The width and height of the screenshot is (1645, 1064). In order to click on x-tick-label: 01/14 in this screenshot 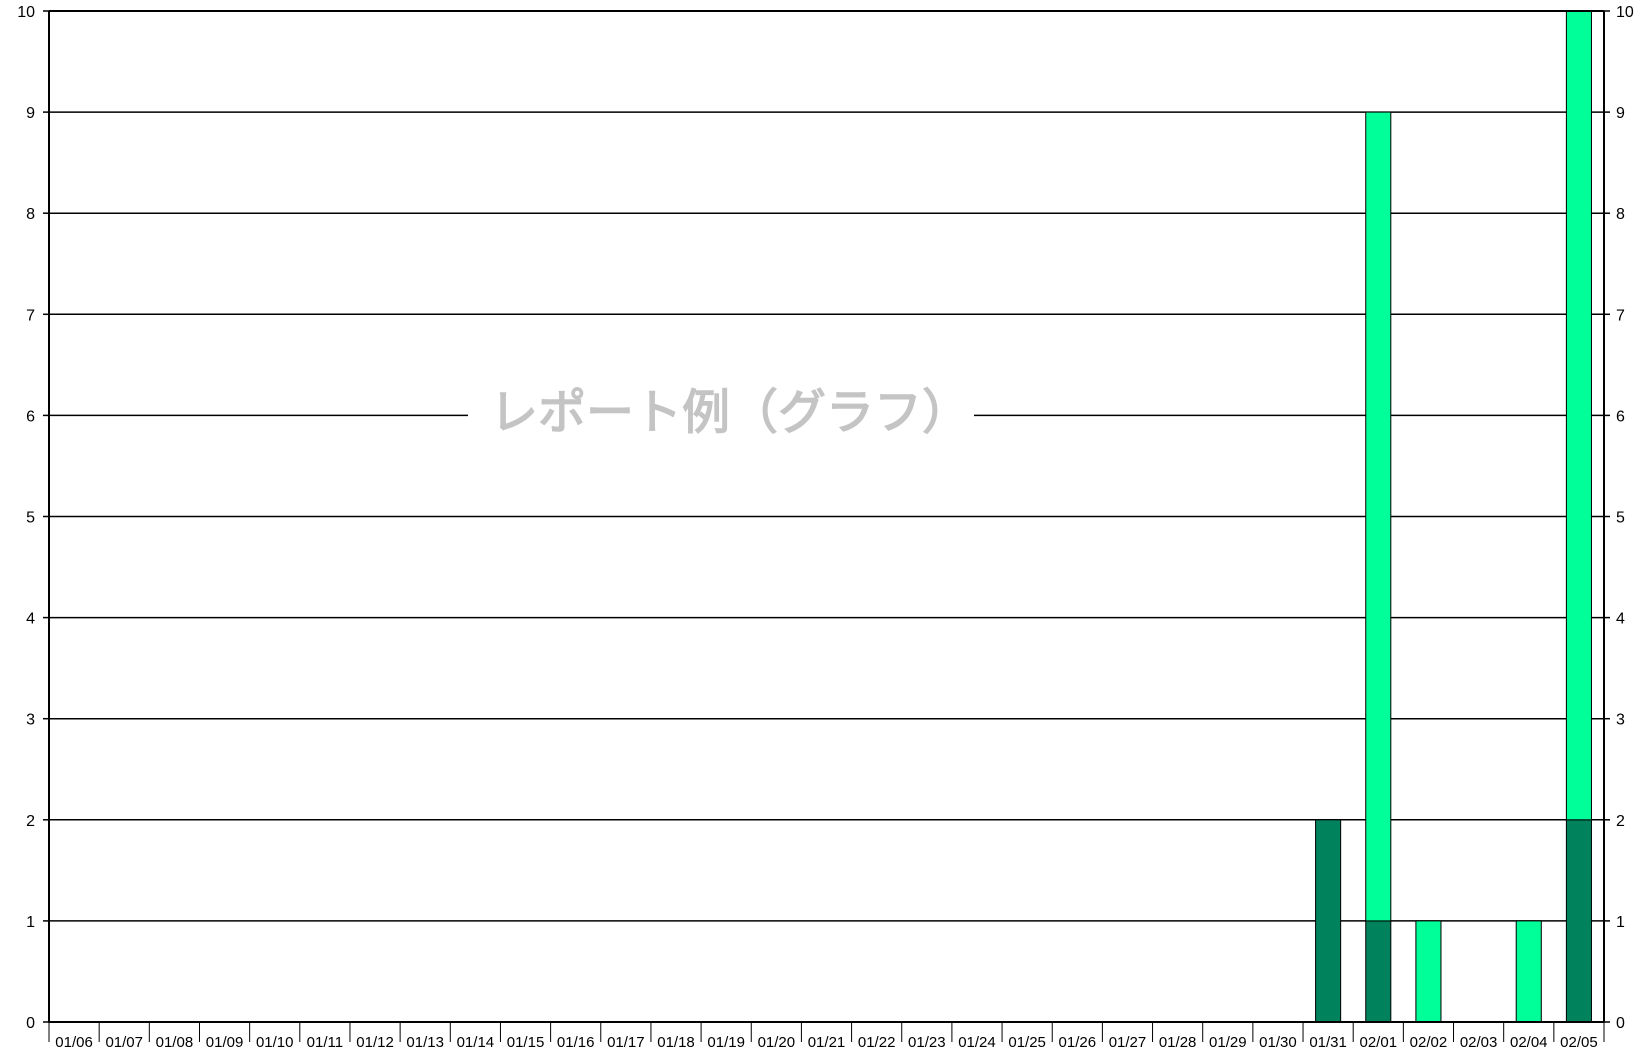, I will do `click(476, 1042)`.